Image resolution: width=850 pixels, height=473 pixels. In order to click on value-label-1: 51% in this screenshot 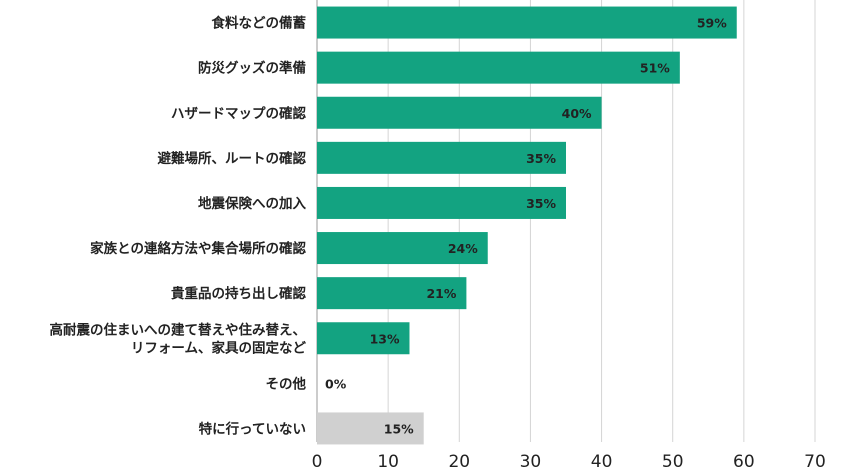, I will do `click(655, 68)`.